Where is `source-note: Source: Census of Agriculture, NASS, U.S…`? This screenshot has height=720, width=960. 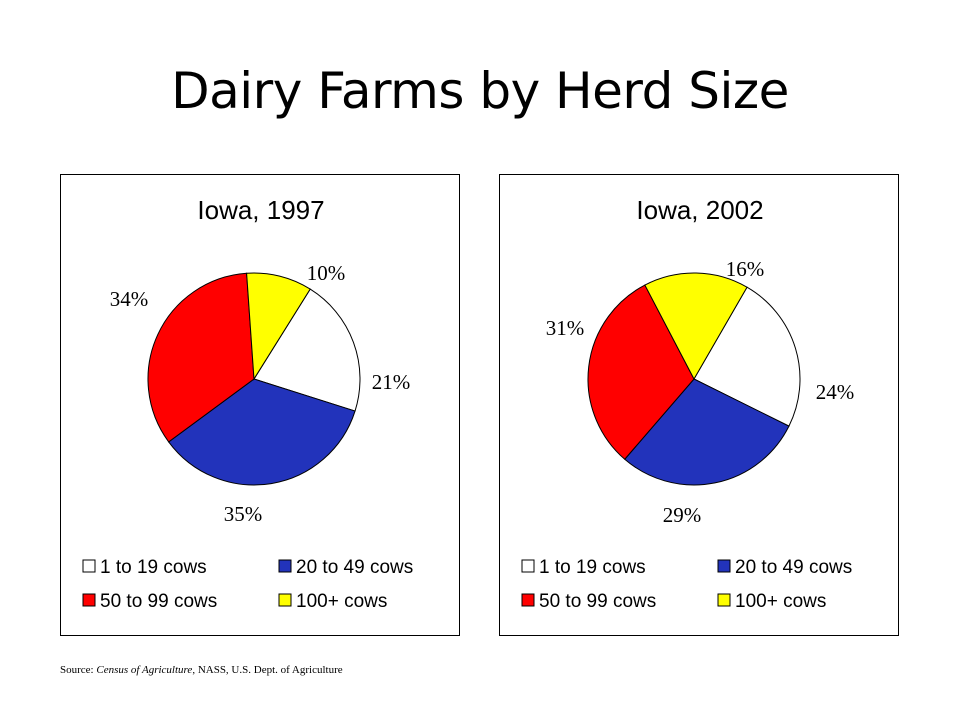
source-note: Source: Census of Agriculture, NASS, U.S… is located at coordinates (201, 670).